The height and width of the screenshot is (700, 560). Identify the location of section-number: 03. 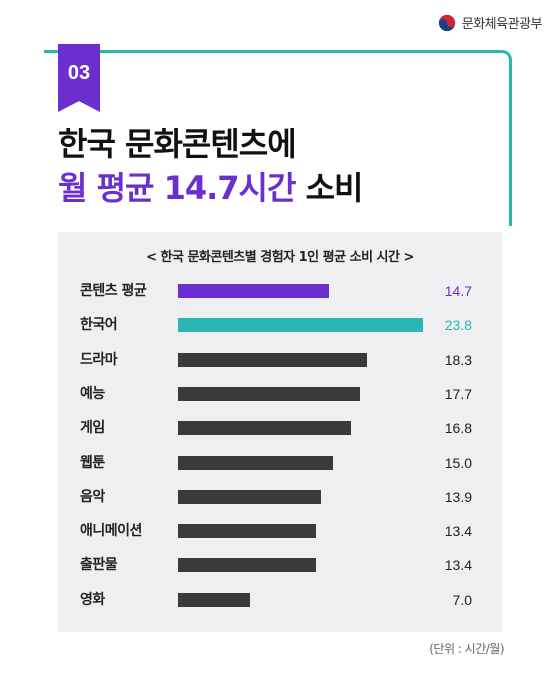
(79, 73).